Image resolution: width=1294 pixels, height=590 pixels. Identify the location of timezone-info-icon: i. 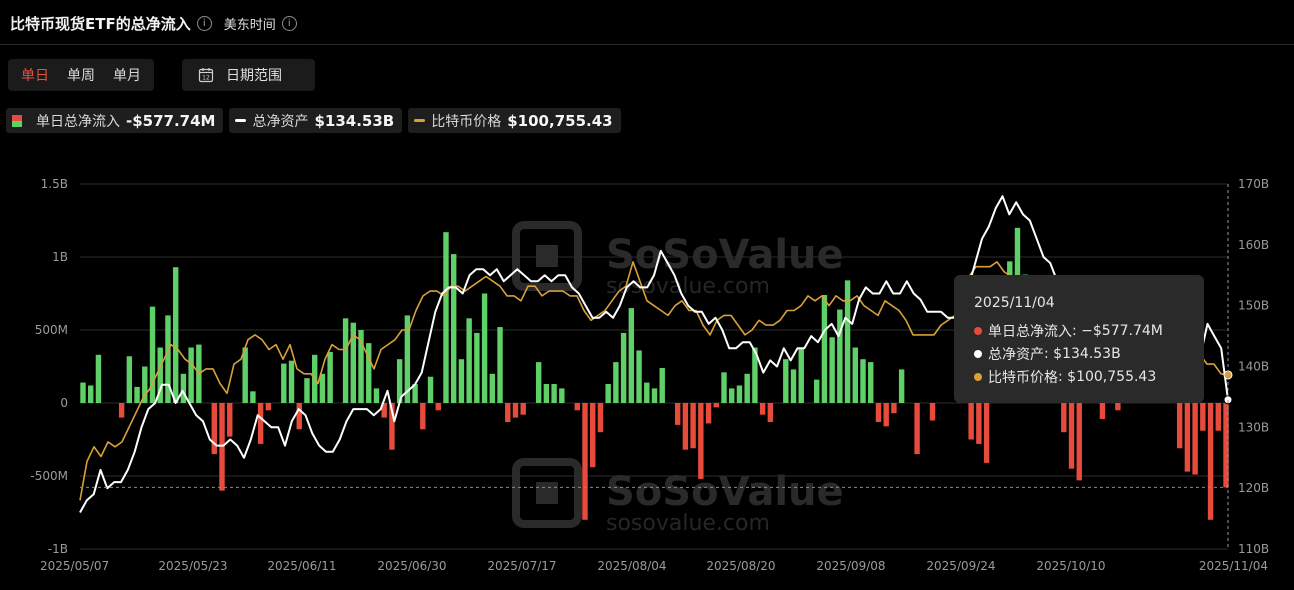
(289, 23).